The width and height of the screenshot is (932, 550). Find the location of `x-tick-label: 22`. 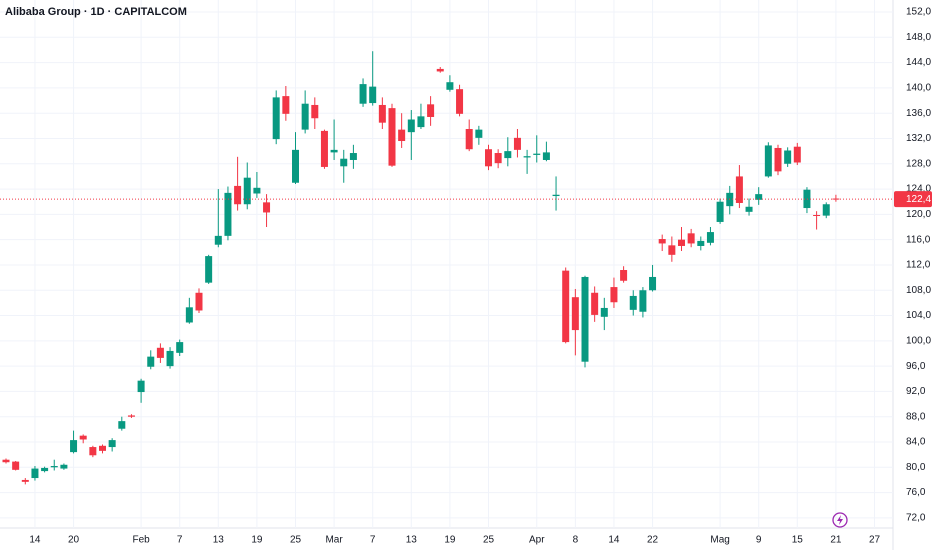

x-tick-label: 22 is located at coordinates (653, 540).